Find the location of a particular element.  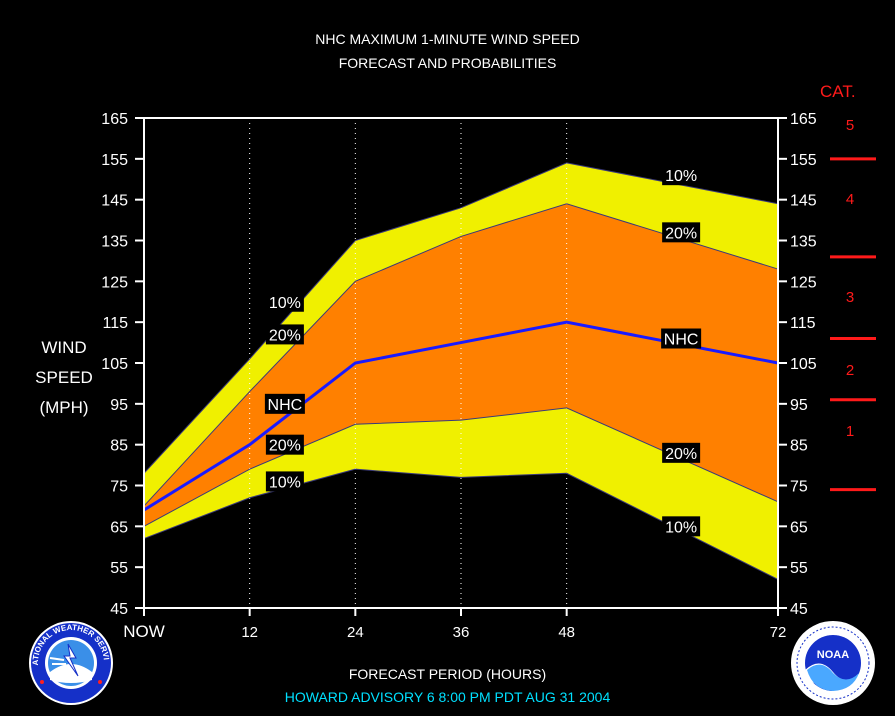

annotation-3: 20% is located at coordinates (285, 446).